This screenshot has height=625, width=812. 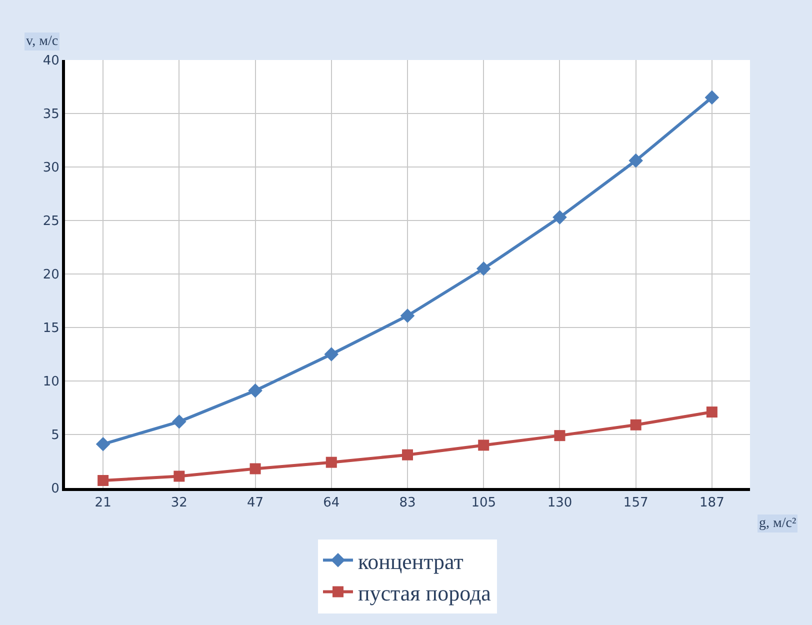 I want to click on x-tick-label: 32, so click(x=179, y=503).